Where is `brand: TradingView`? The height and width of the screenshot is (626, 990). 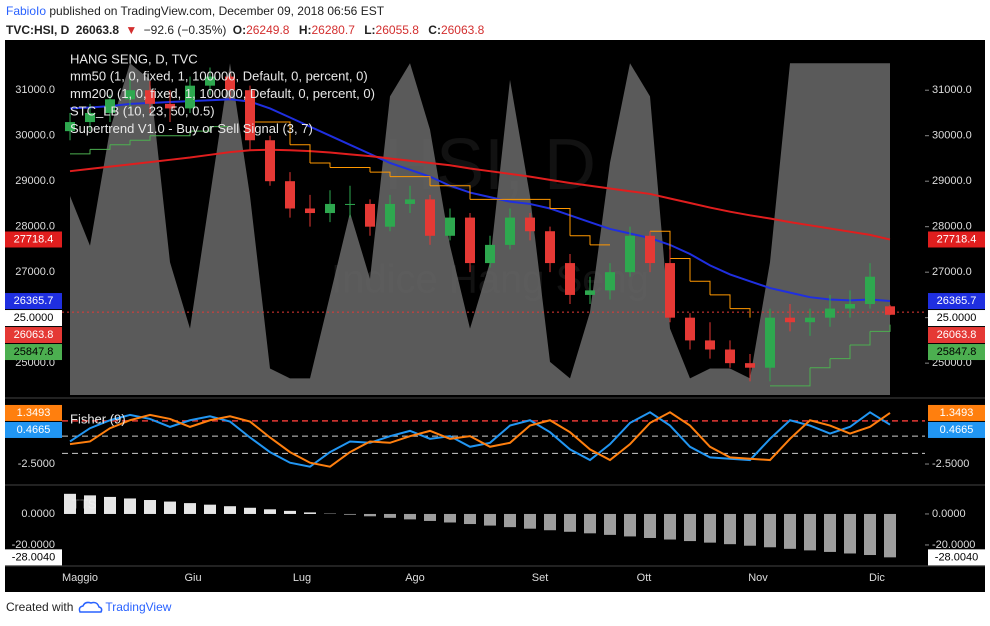
brand: TradingView is located at coordinates (138, 607).